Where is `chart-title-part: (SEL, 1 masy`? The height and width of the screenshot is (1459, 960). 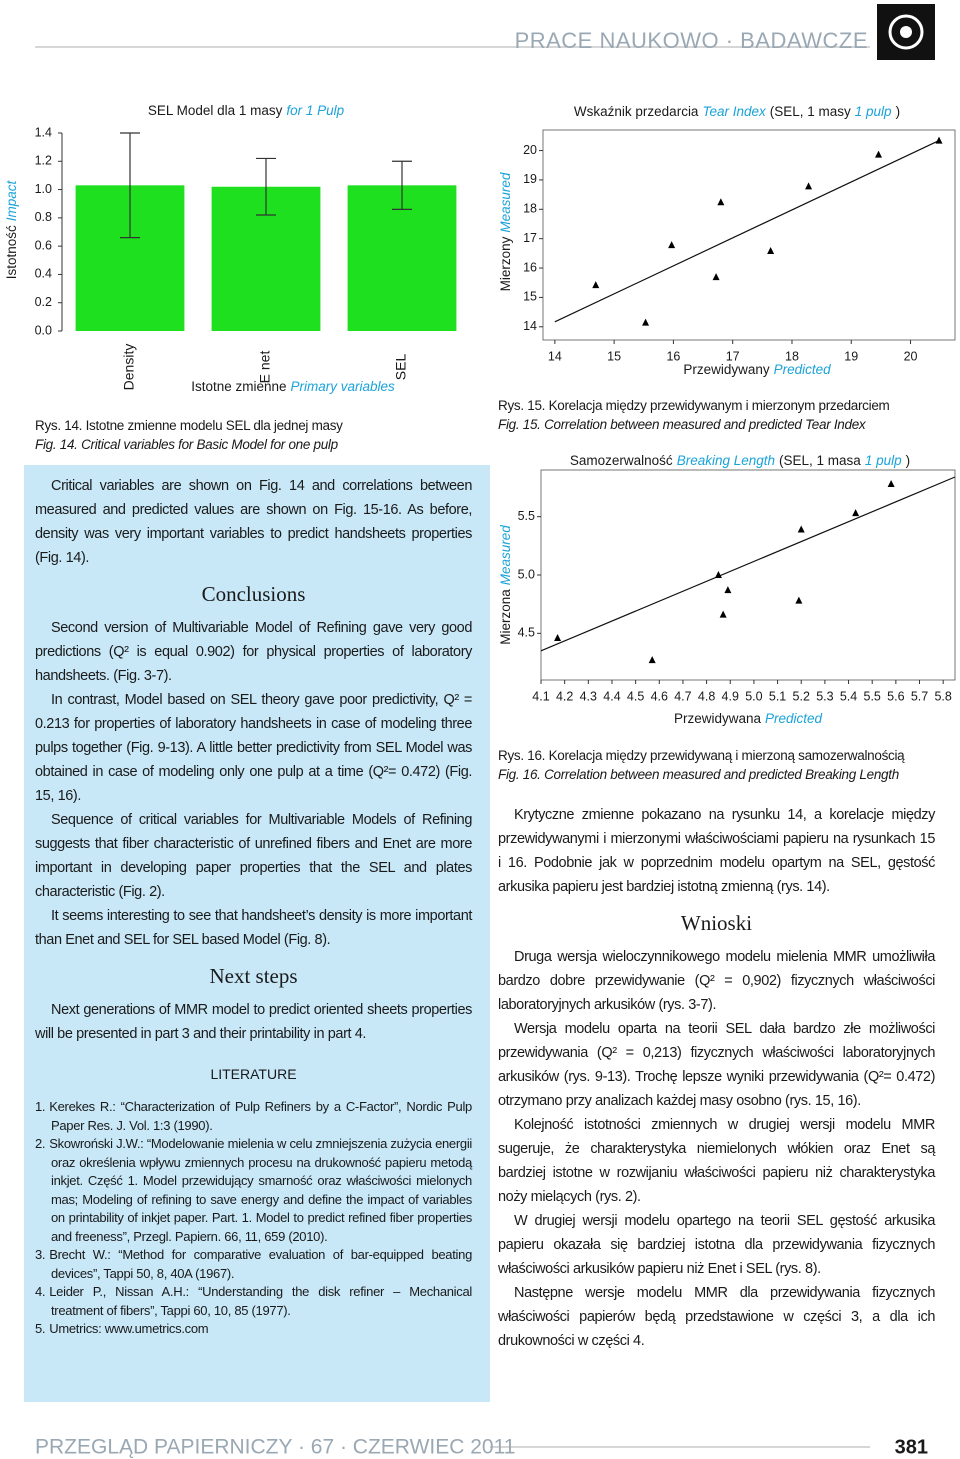 chart-title-part: (SEL, 1 masy is located at coordinates (810, 111).